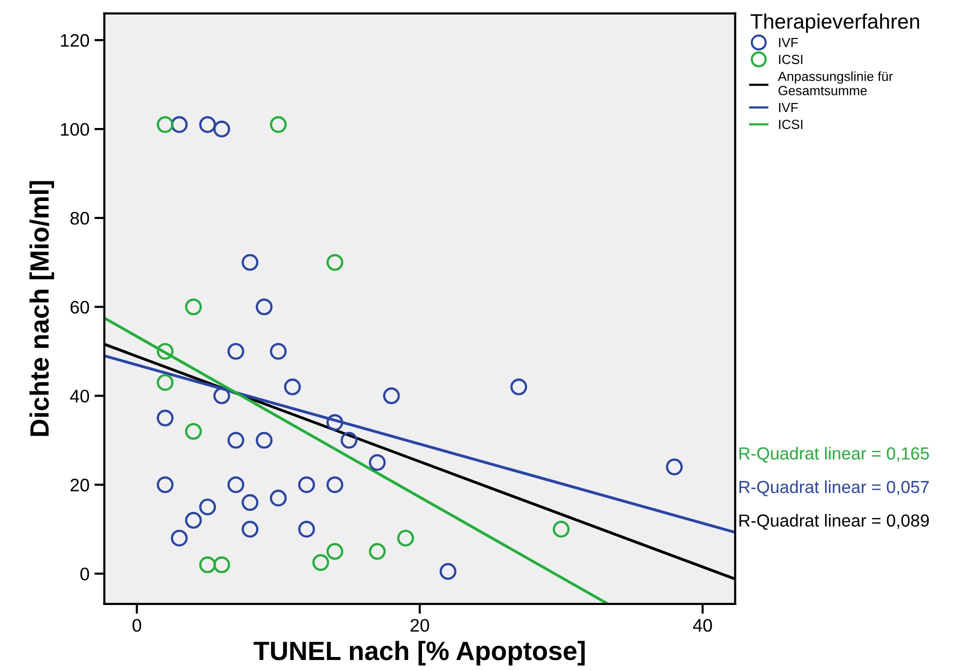 This screenshot has height=671, width=975. I want to click on y-tick-label: 80, so click(80, 218).